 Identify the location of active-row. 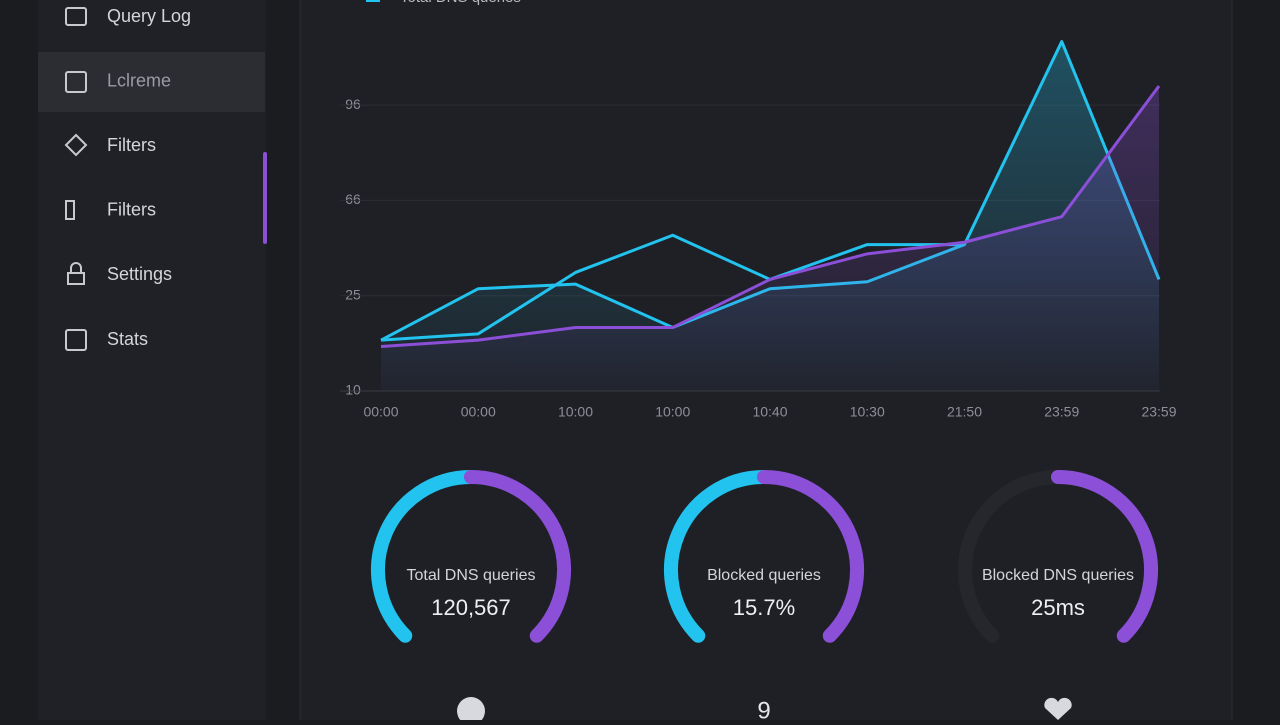
(151, 82).